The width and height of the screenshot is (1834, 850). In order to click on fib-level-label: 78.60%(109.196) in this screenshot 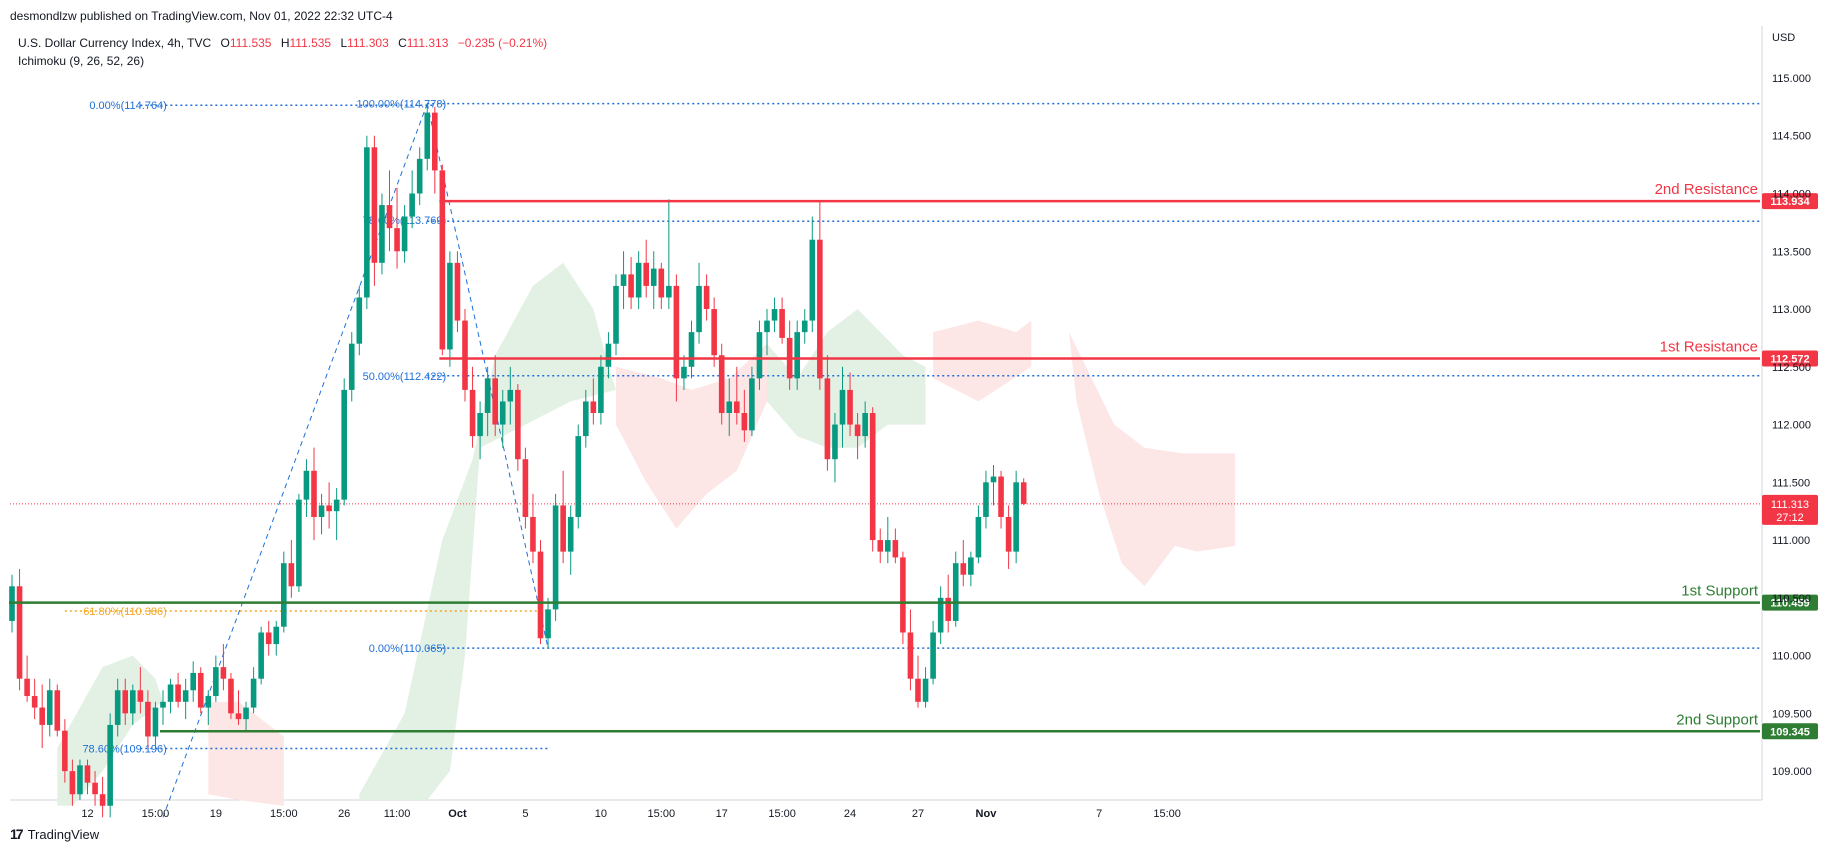, I will do `click(124, 749)`.